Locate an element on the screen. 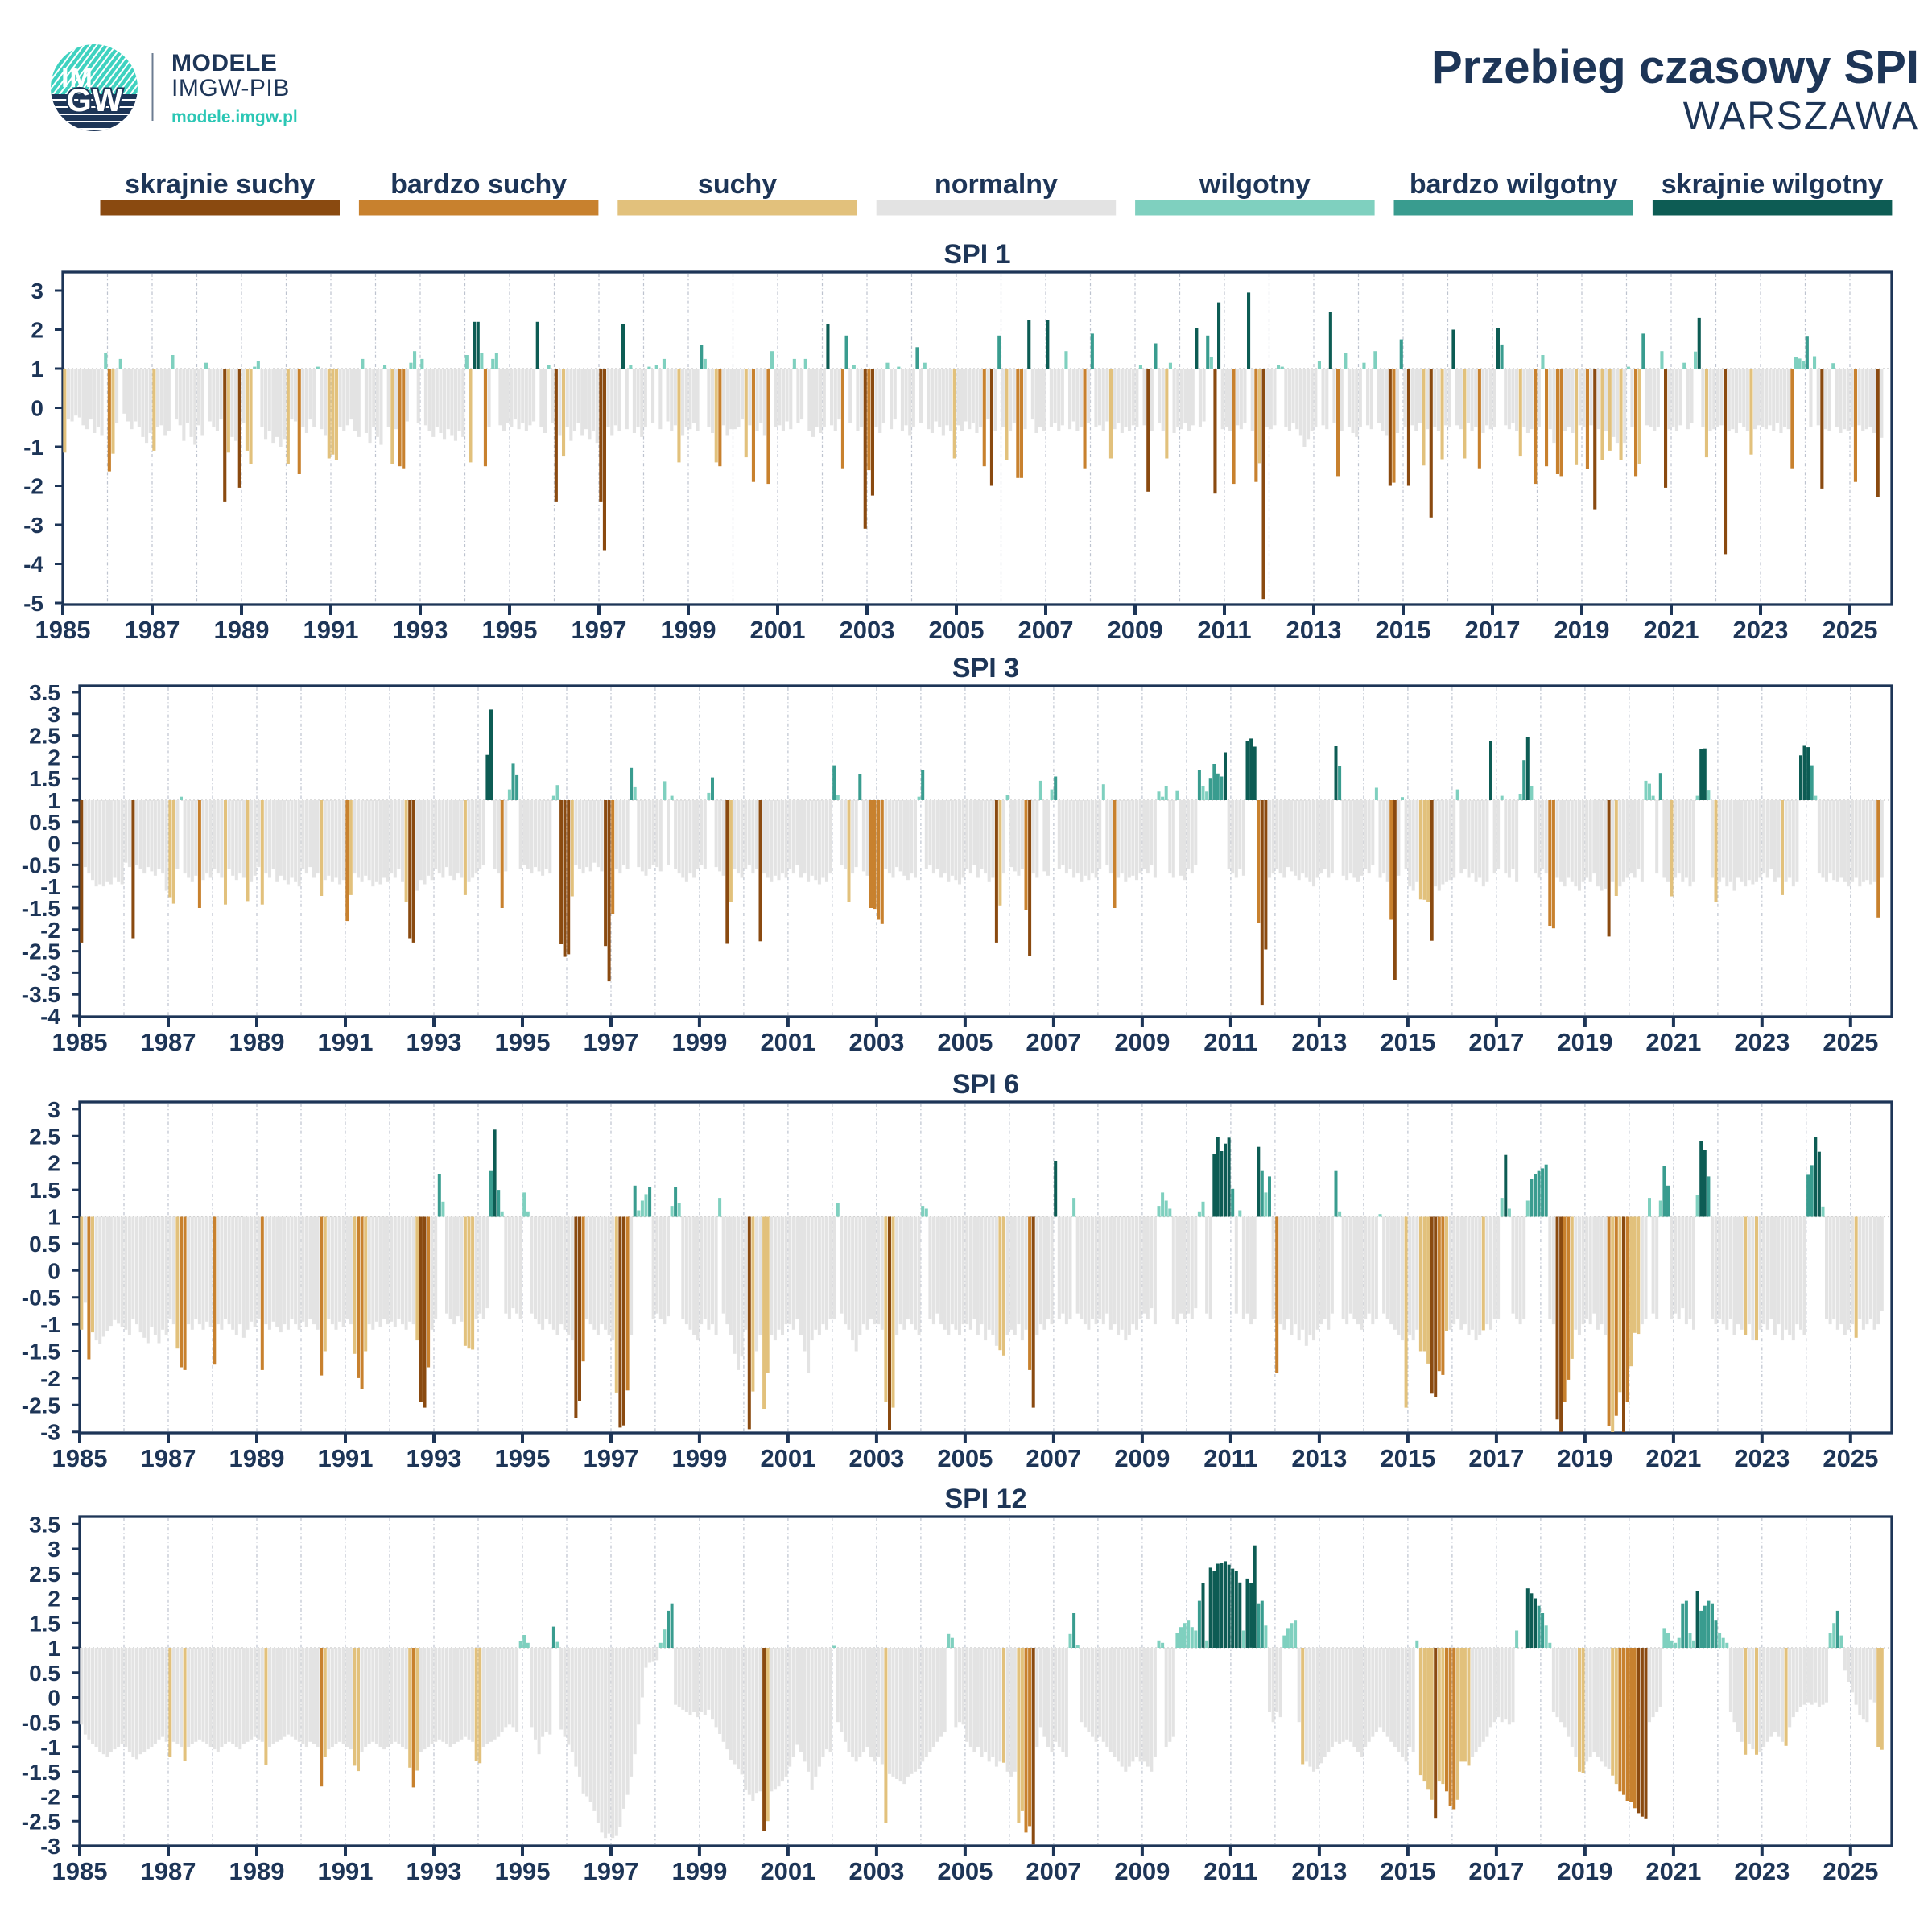 The width and height of the screenshot is (1932, 1932). svg-text: skrajnie wilgotny is located at coordinates (1773, 184).